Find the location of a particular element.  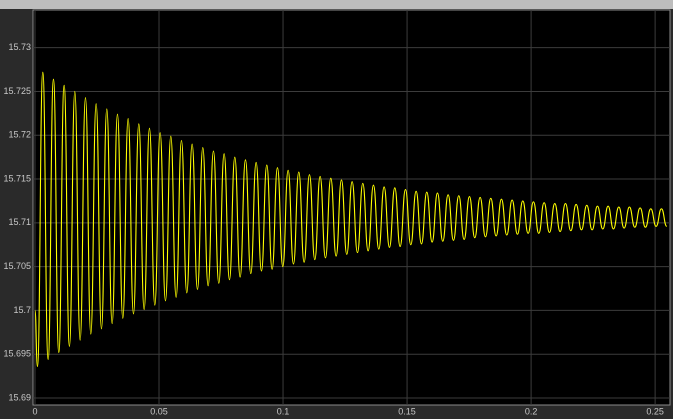

y-tick-label: 15.705 is located at coordinates (17, 266).